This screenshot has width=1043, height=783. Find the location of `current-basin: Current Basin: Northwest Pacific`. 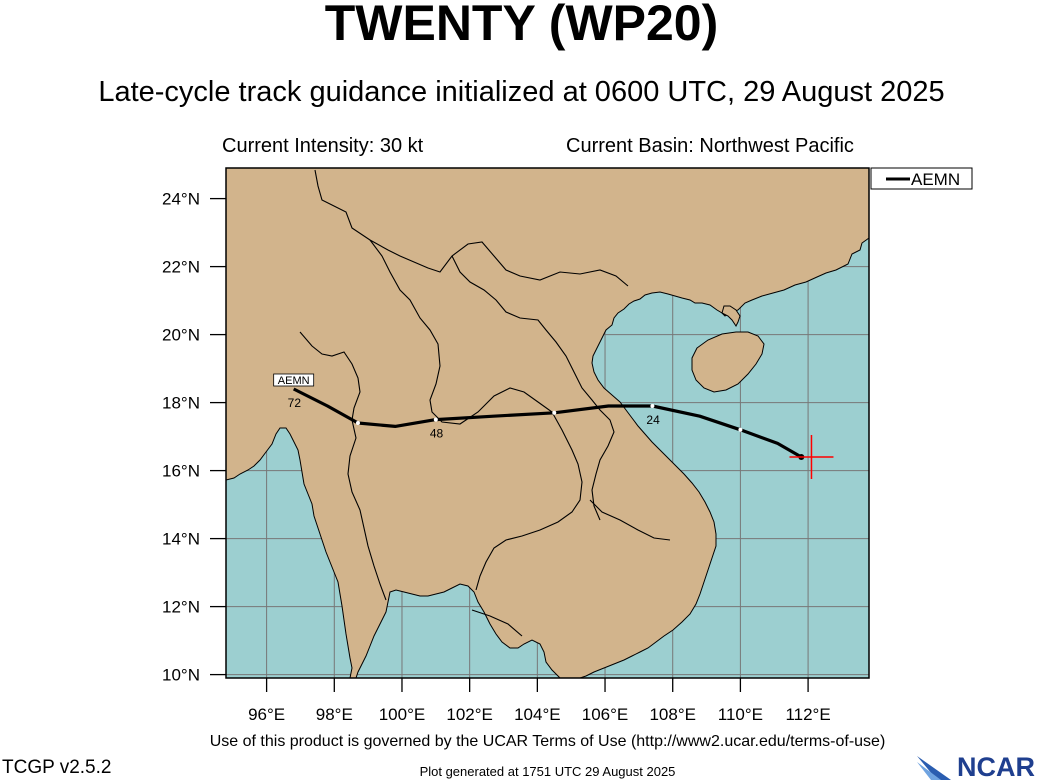

current-basin: Current Basin: Northwest Pacific is located at coordinates (710, 146).